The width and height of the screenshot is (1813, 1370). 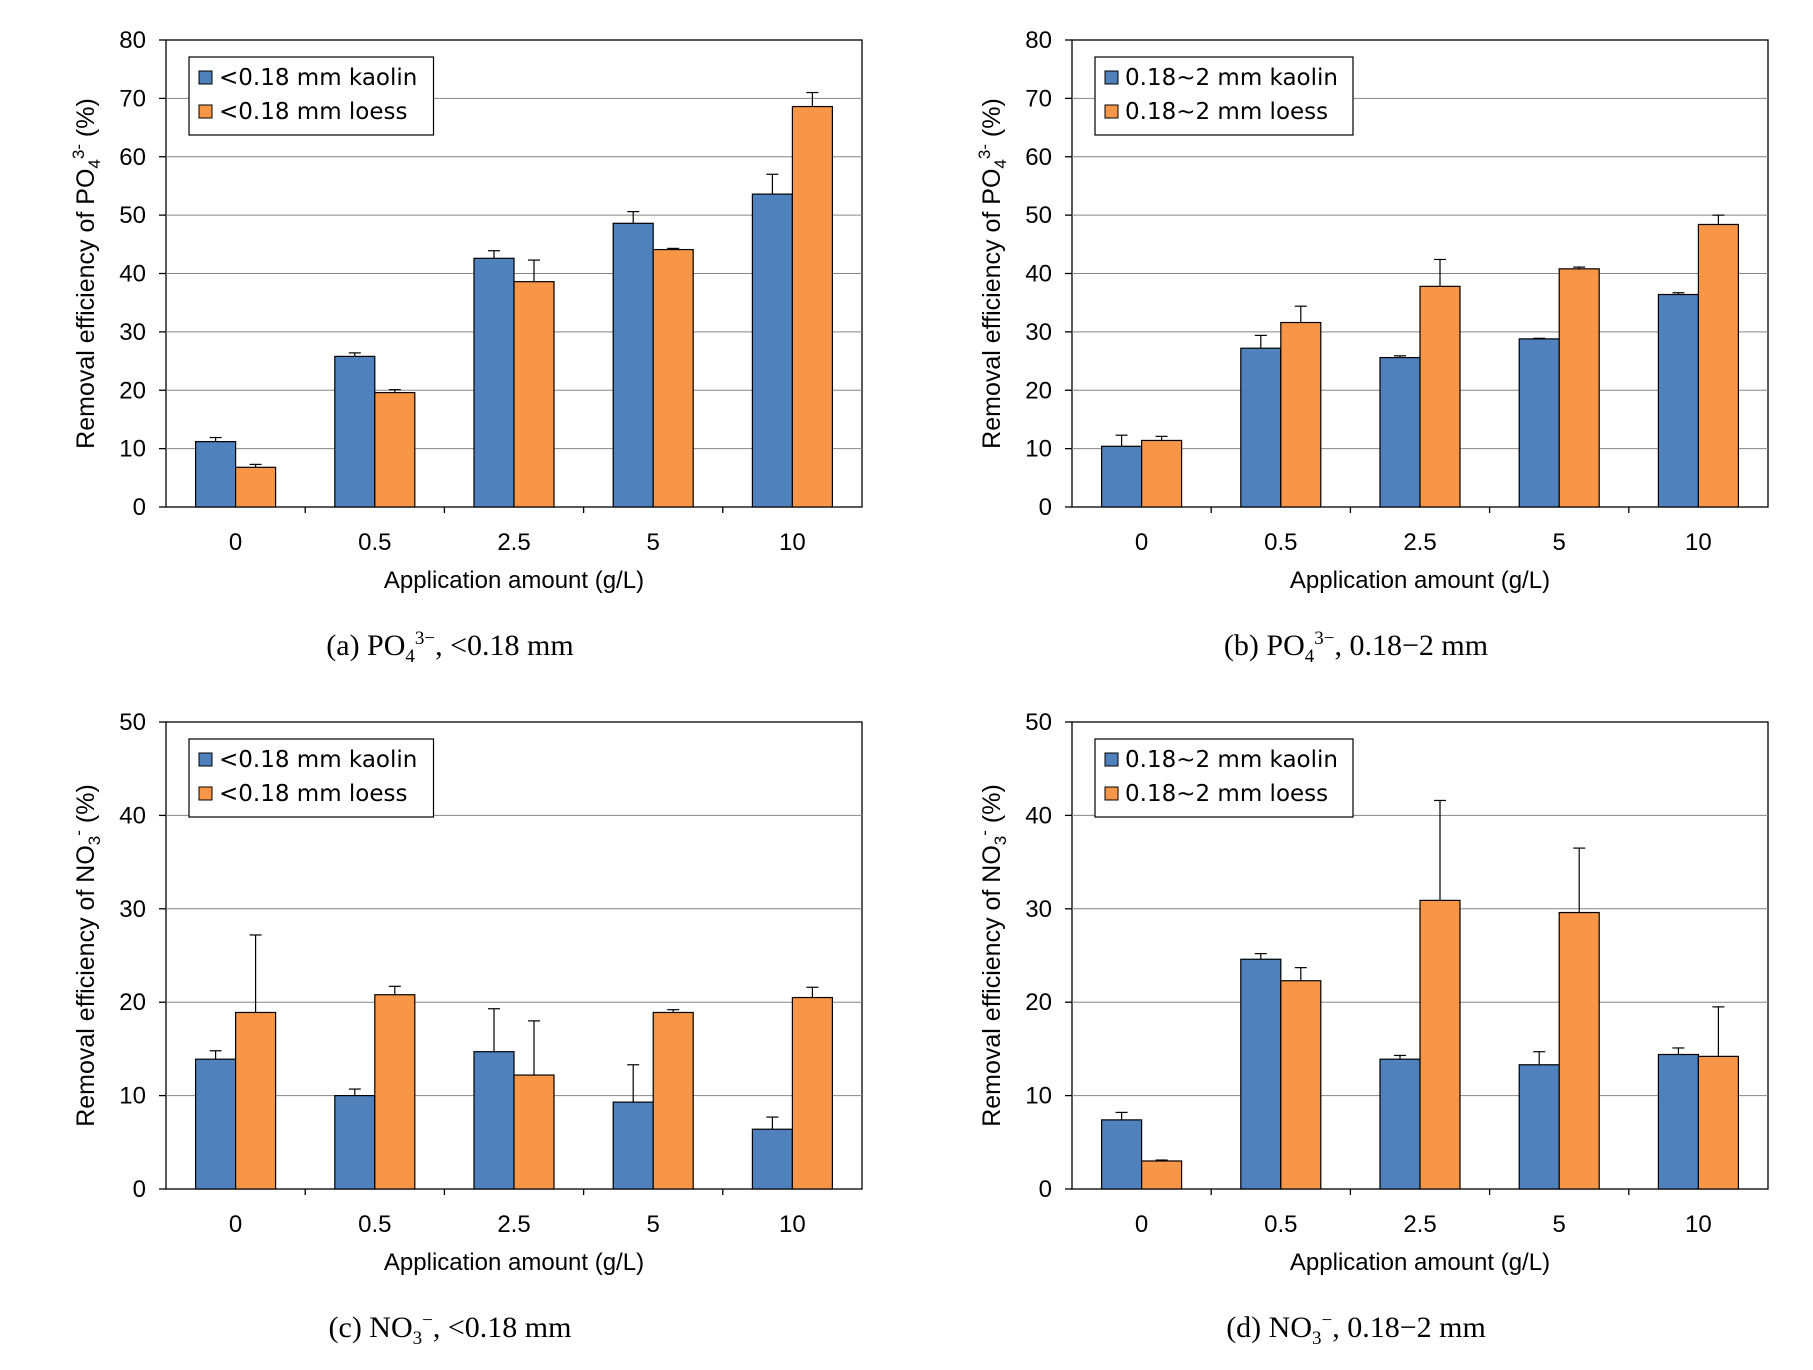 I want to click on caption-d-prefix: (d) NO, so click(x=1269, y=1327).